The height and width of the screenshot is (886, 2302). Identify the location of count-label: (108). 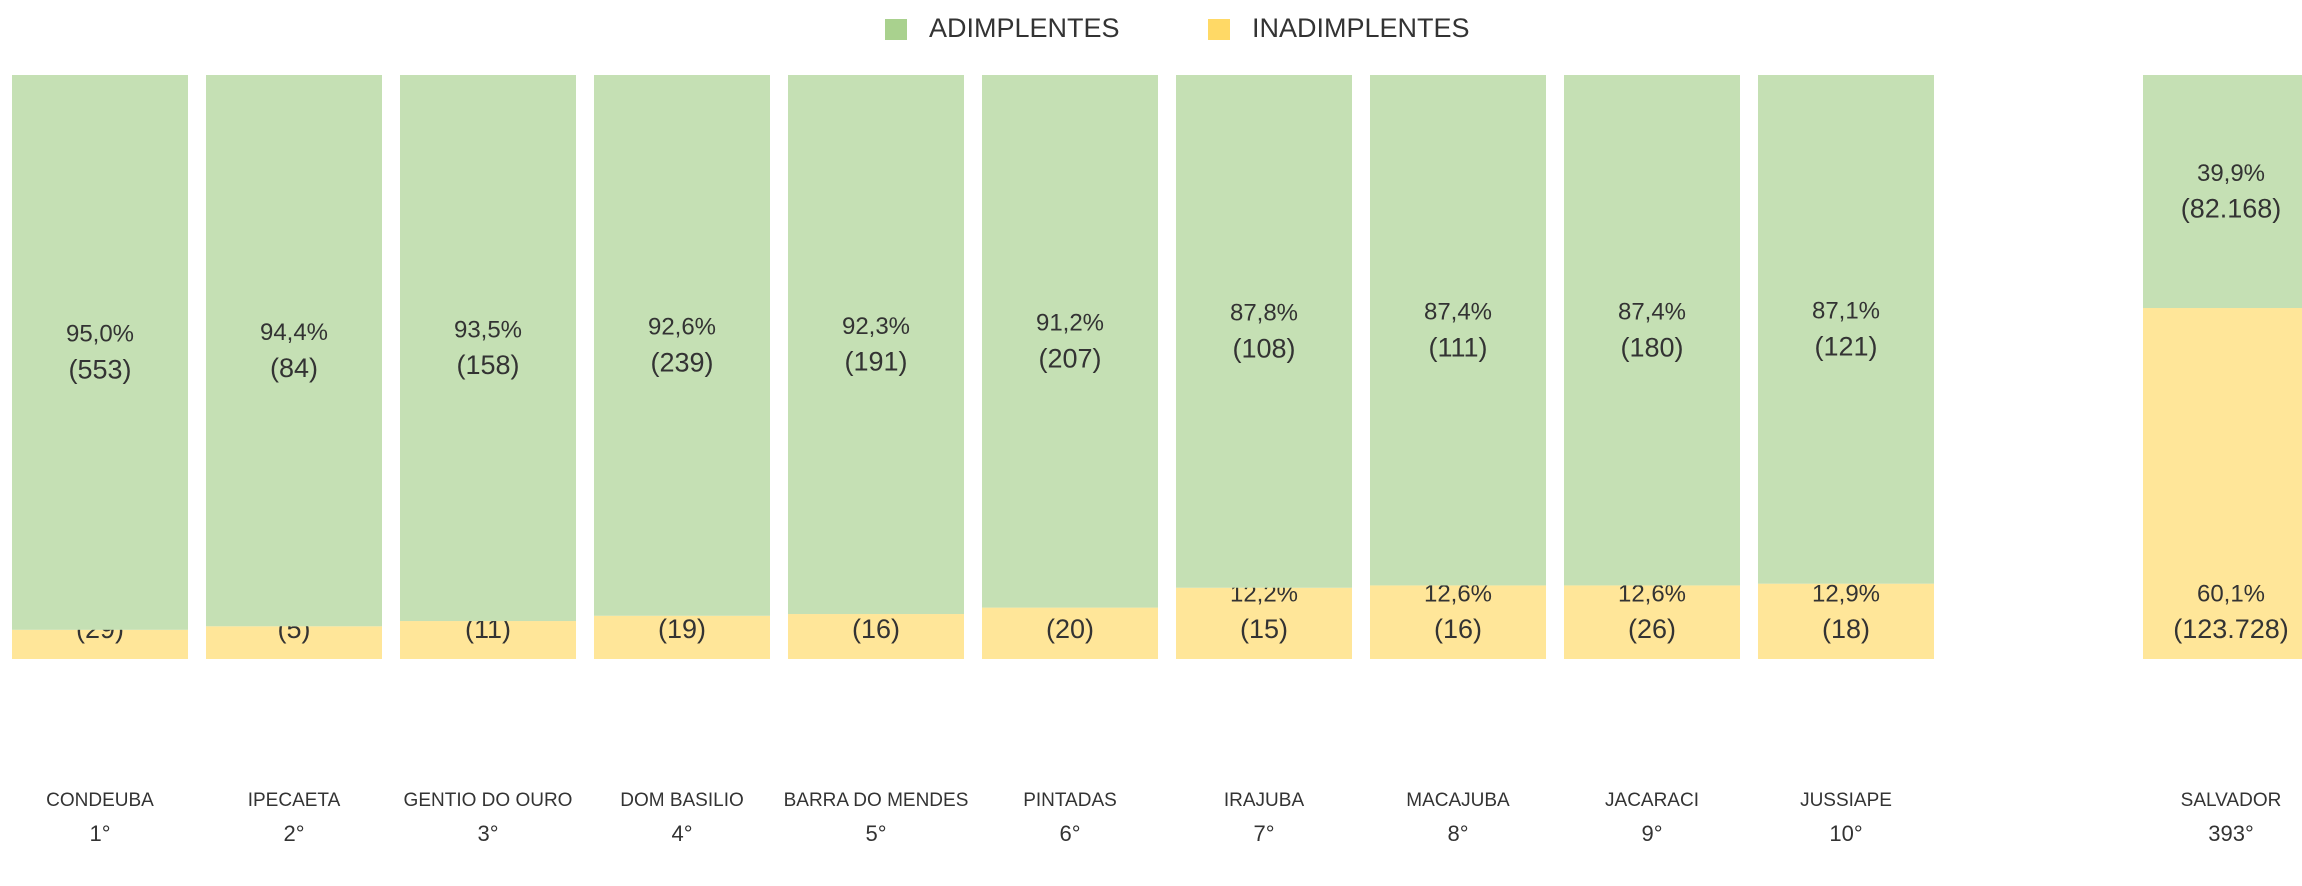
(1263, 349).